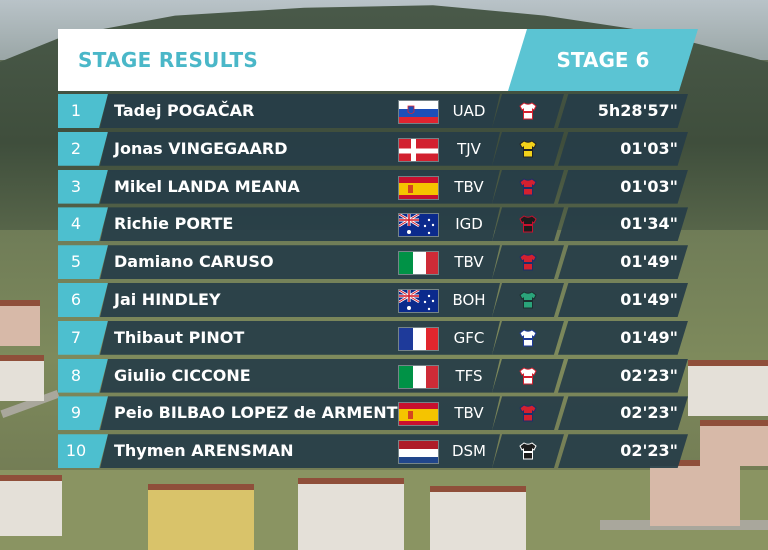 The width and height of the screenshot is (768, 550). I want to click on team-code: DSM, so click(468, 451).